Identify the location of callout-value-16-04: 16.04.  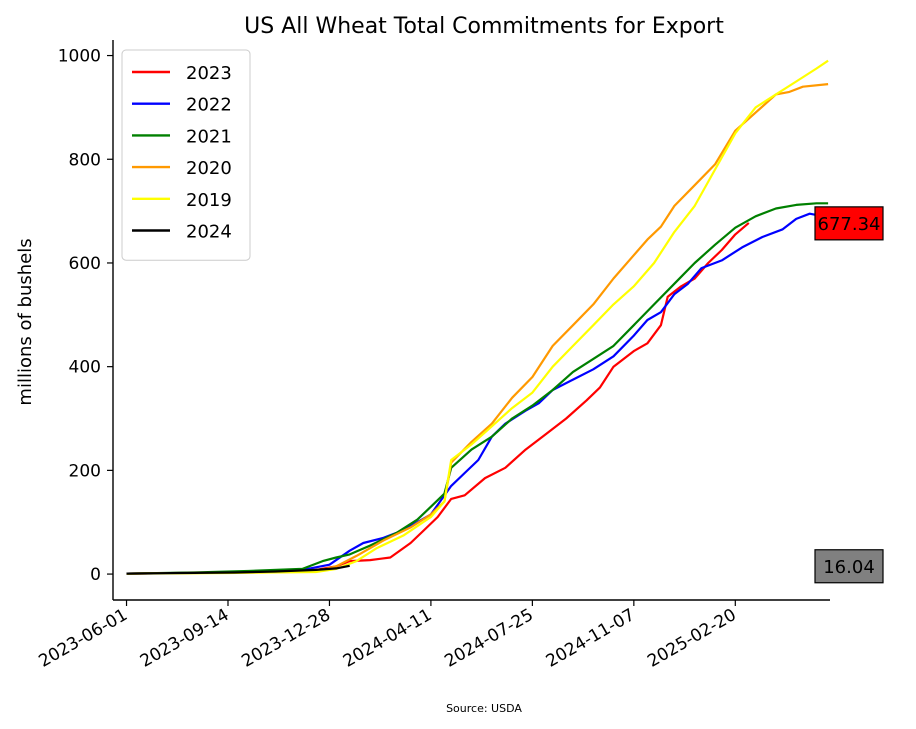
(849, 567).